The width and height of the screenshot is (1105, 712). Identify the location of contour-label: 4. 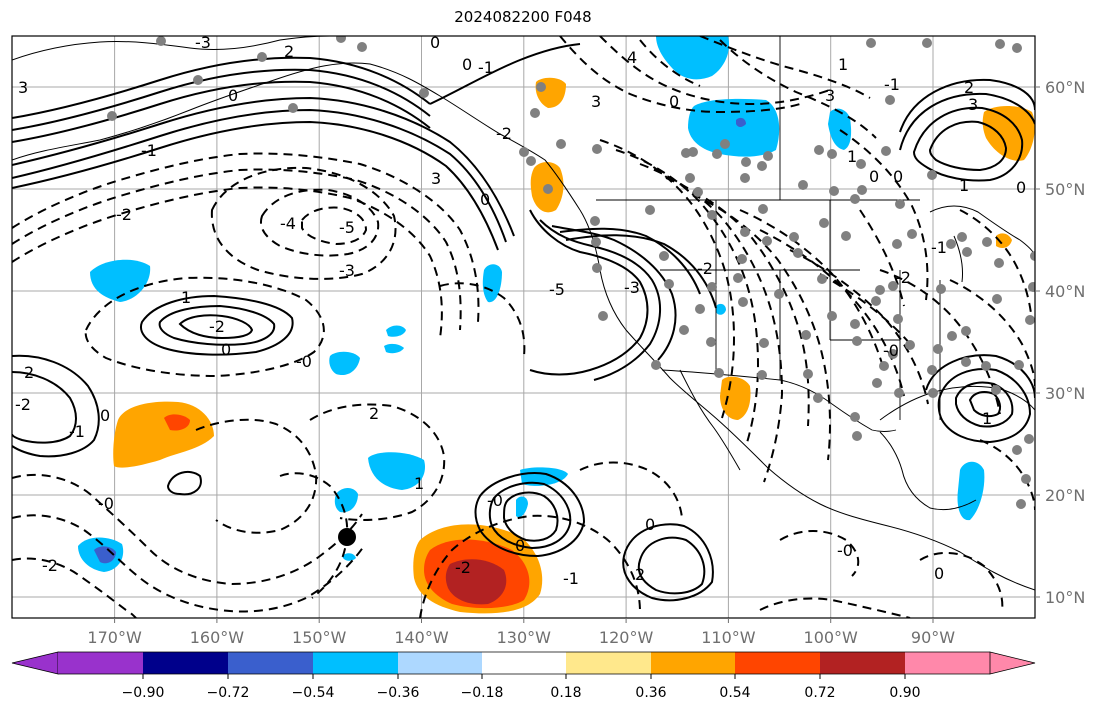
(632, 57).